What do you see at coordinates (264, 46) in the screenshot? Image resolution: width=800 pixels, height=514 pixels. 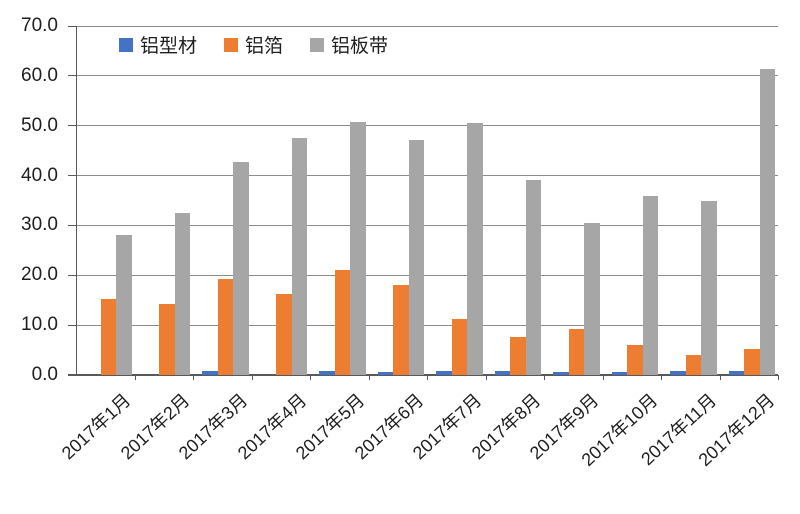 I see `legend-label-aluminium-foil: 铝箔` at bounding box center [264, 46].